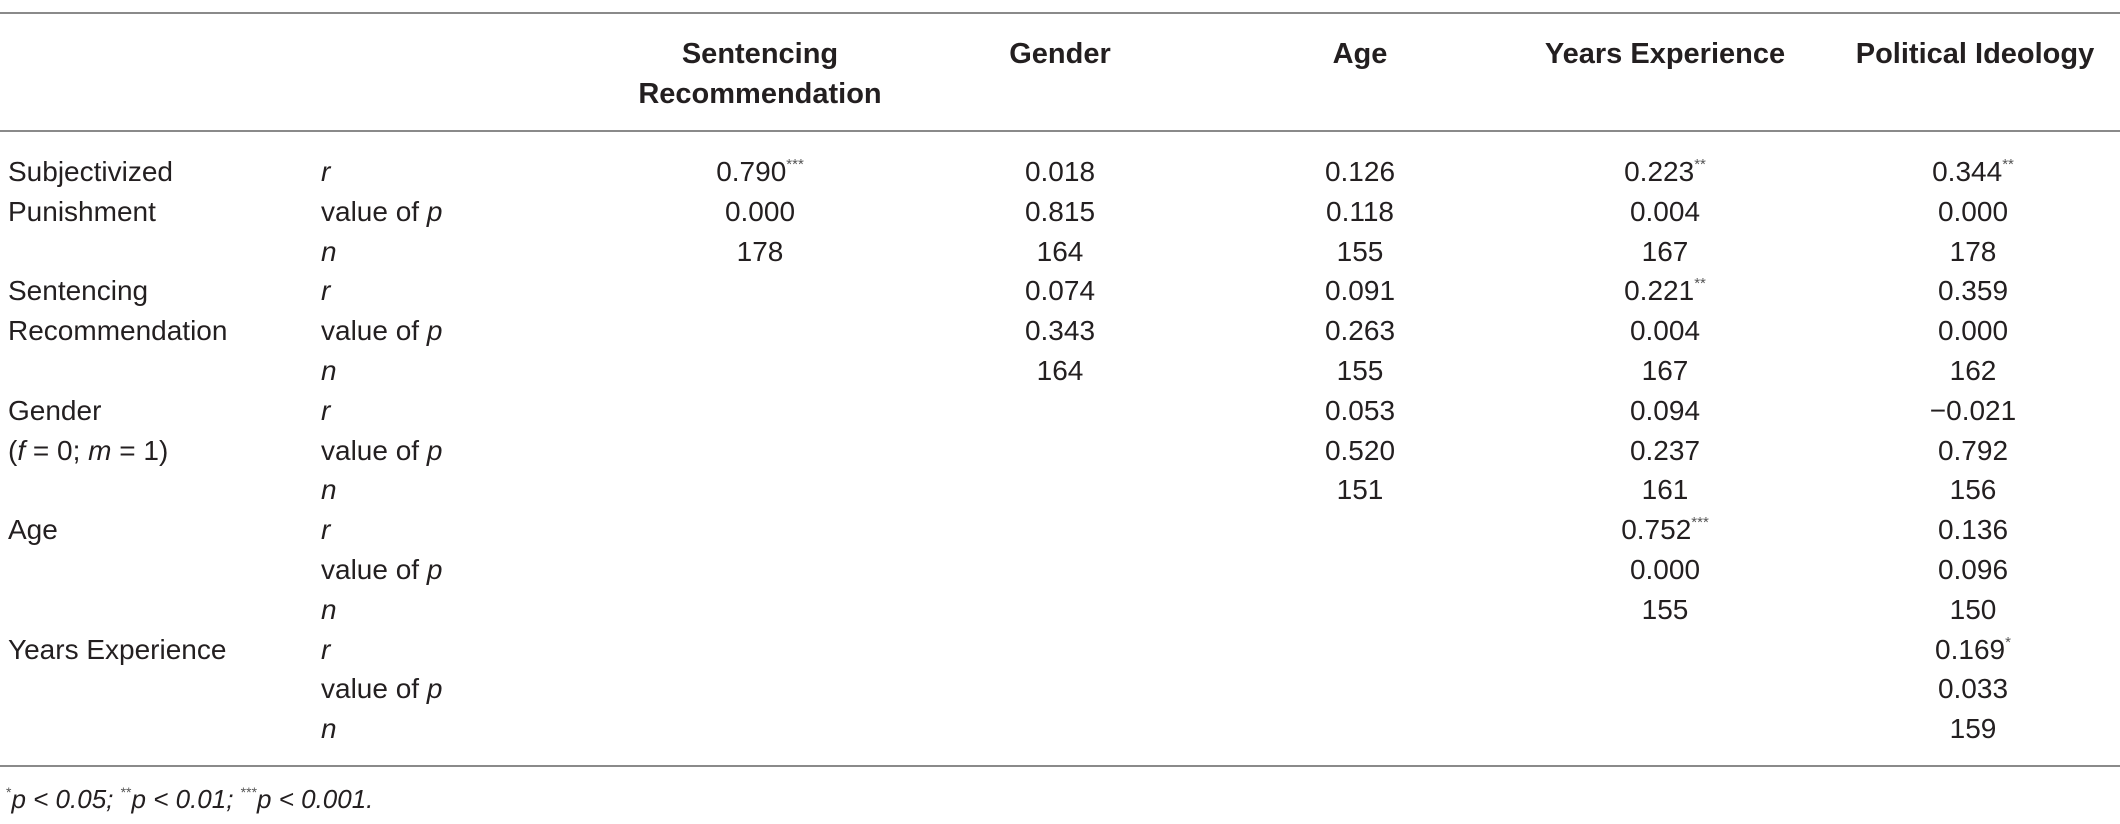  I want to click on footnote-mark-2: **, so click(126, 792).